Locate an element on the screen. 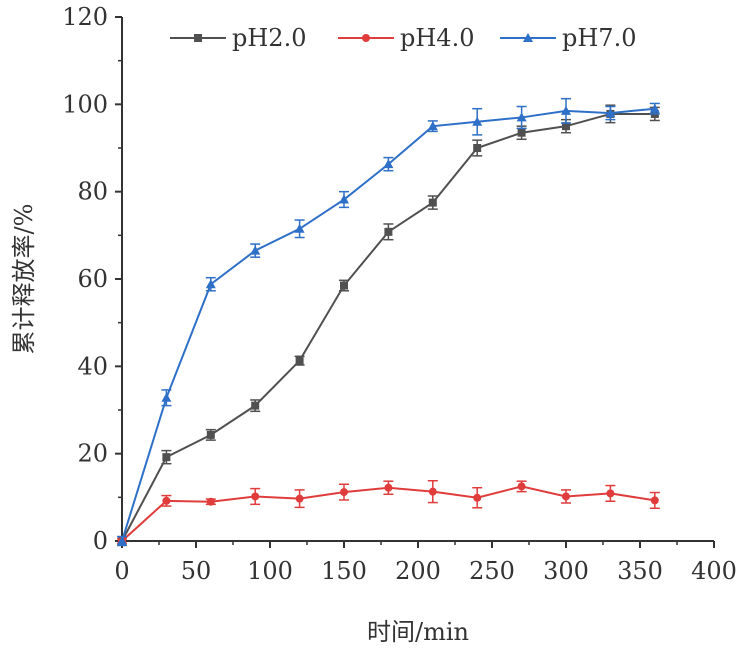 This screenshot has height=650, width=743. y-tick-label: 40 is located at coordinates (92, 366).